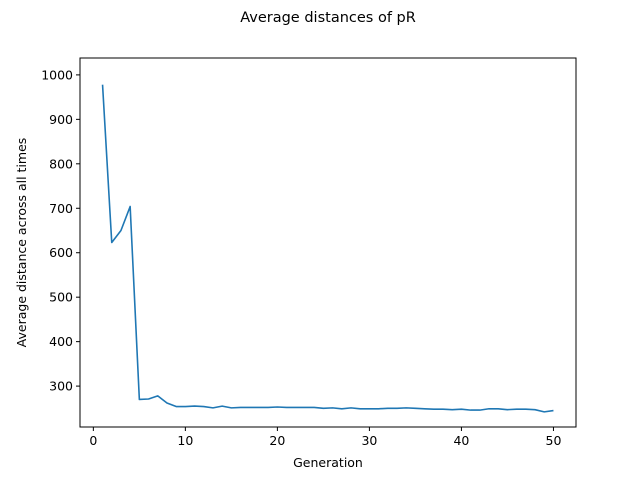 The height and width of the screenshot is (480, 640). What do you see at coordinates (61, 119) in the screenshot?
I see `y-tick-label: 900` at bounding box center [61, 119].